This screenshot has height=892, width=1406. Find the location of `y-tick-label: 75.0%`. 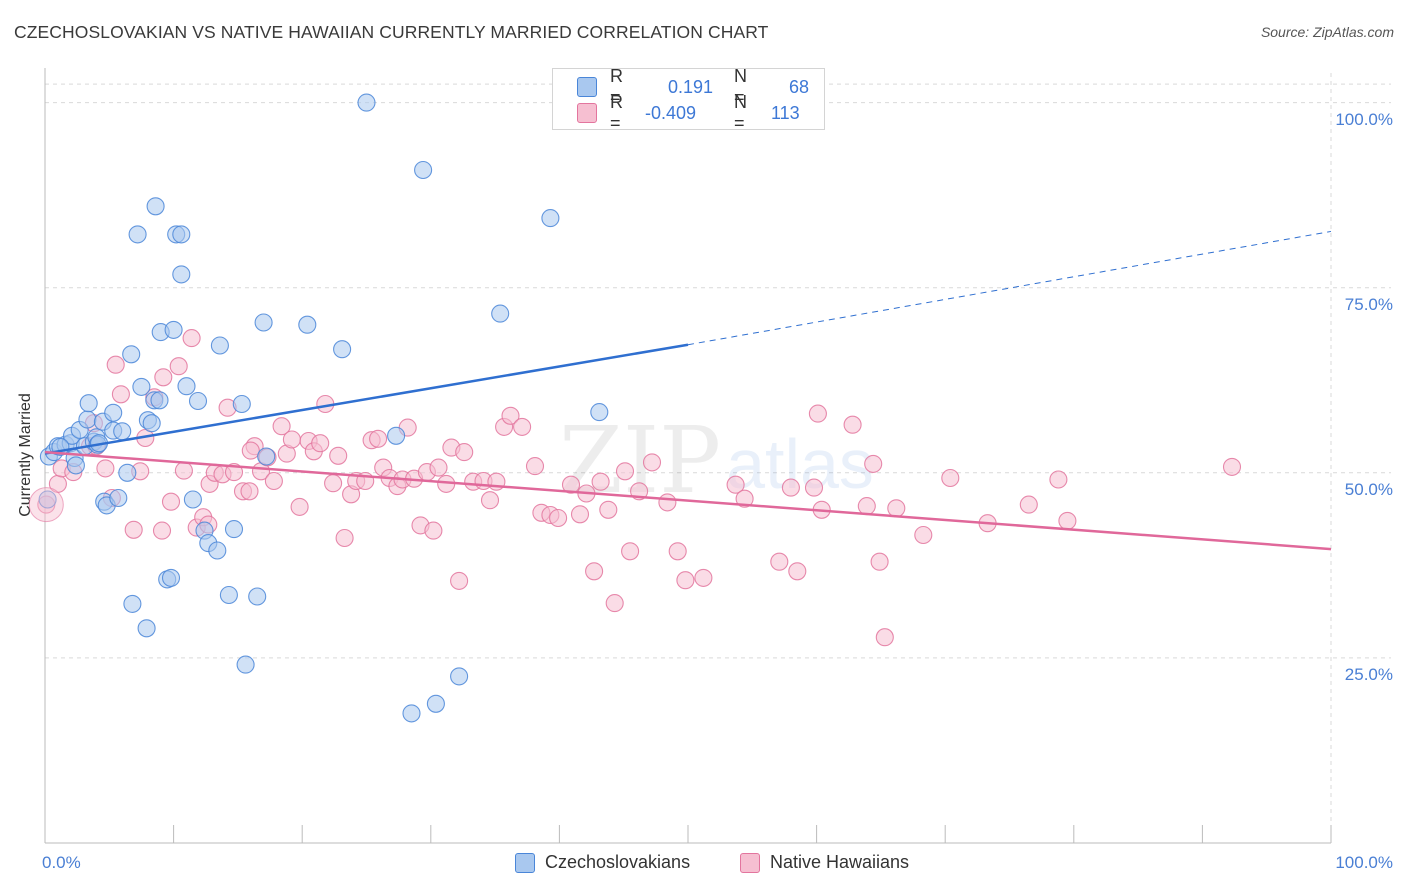

y-tick-label: 75.0% is located at coordinates (1368, 304).